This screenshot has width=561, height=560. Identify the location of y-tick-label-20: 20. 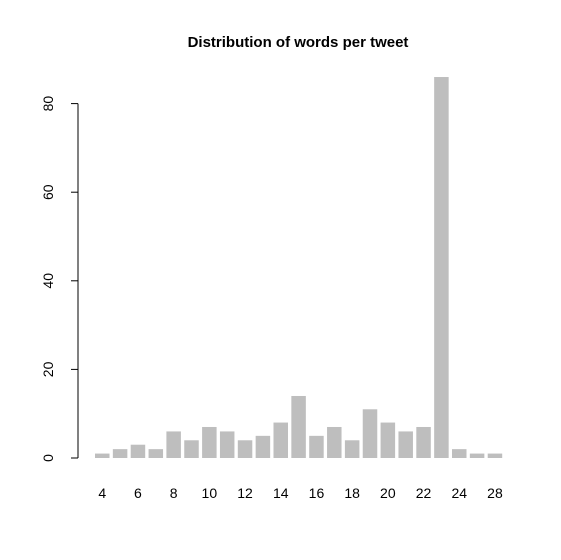
(48, 369).